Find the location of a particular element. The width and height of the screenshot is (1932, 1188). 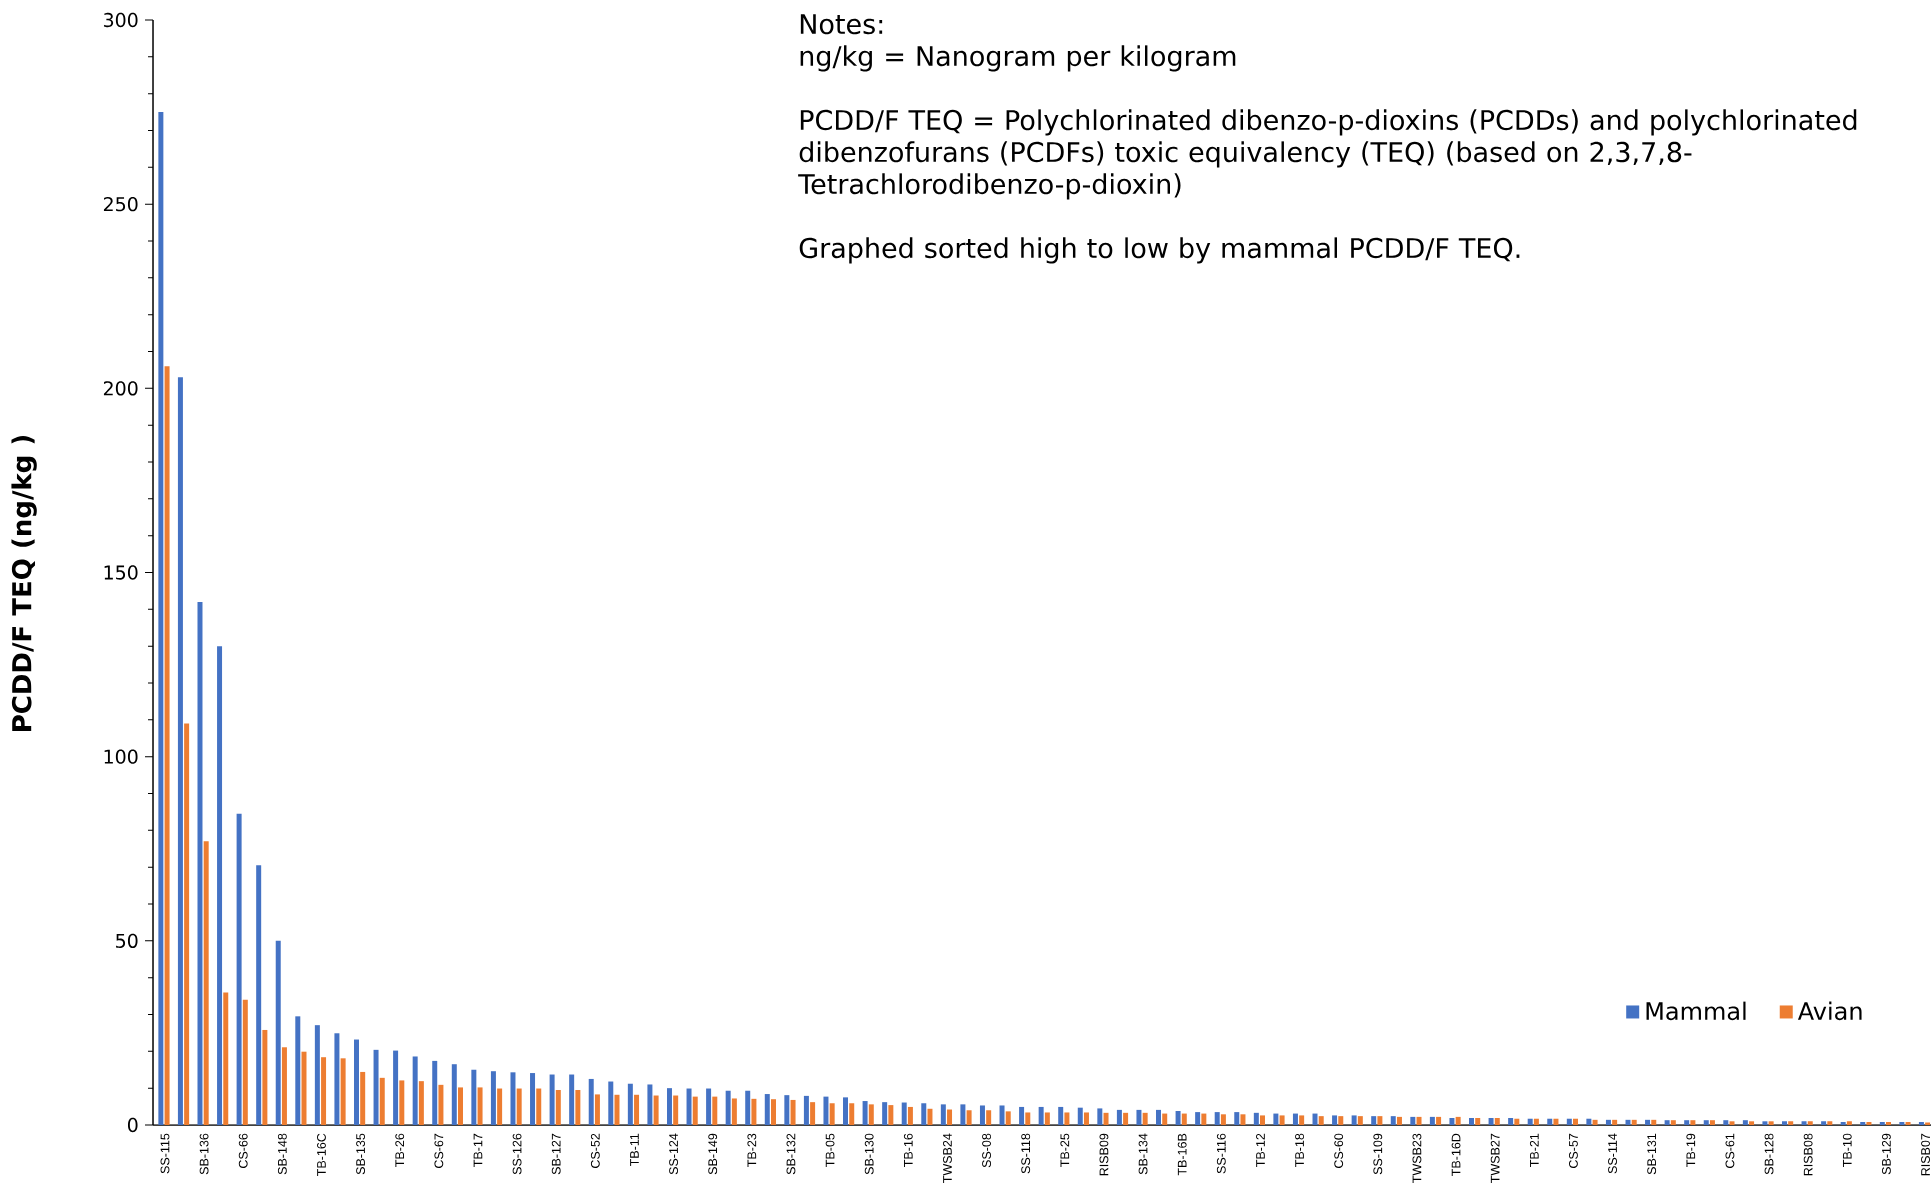

x-tick-label: TWSB23 is located at coordinates (1417, 1158).